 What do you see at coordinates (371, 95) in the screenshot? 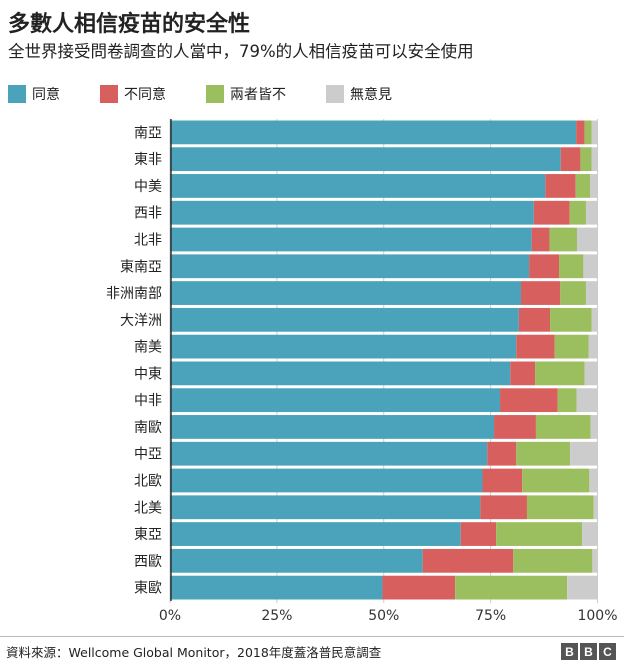
I see `legend-label: 無意見` at bounding box center [371, 95].